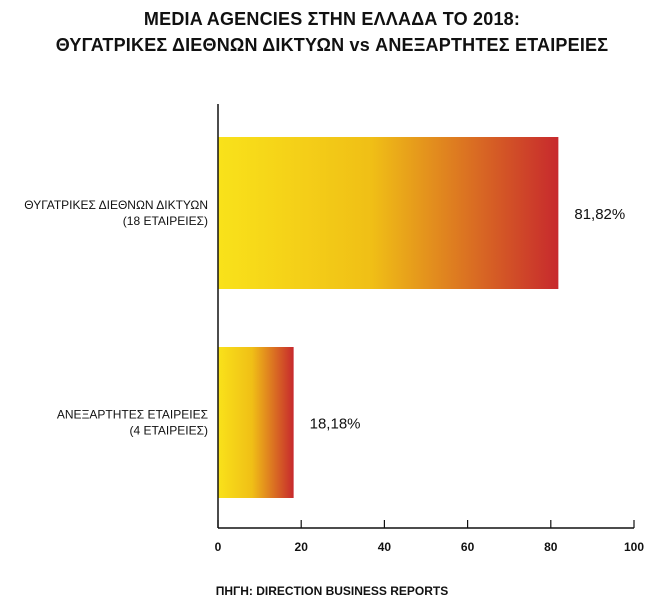 Image resolution: width=664 pixels, height=605 pixels. What do you see at coordinates (132, 415) in the screenshot?
I see `category-label-1-line1: ΑΝΕΞΑΡΤΗΤΕΣ ΕΤΑΙΡΕΙΕΣ` at bounding box center [132, 415].